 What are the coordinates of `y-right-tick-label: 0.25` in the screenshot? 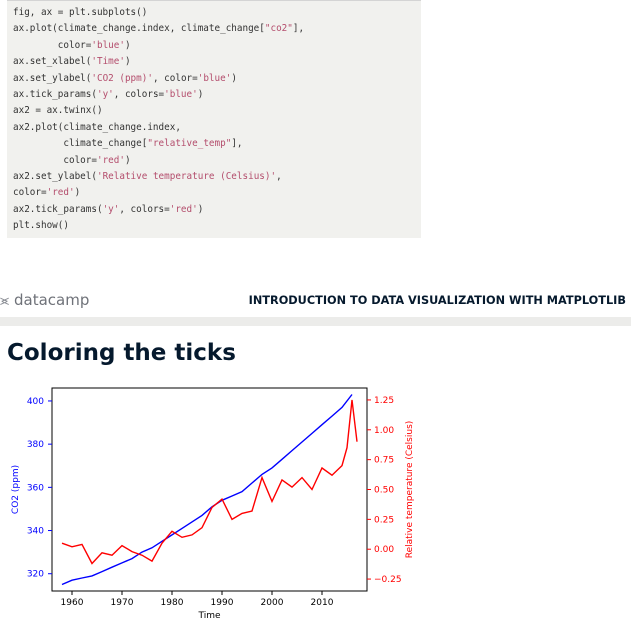 It's located at (384, 520).